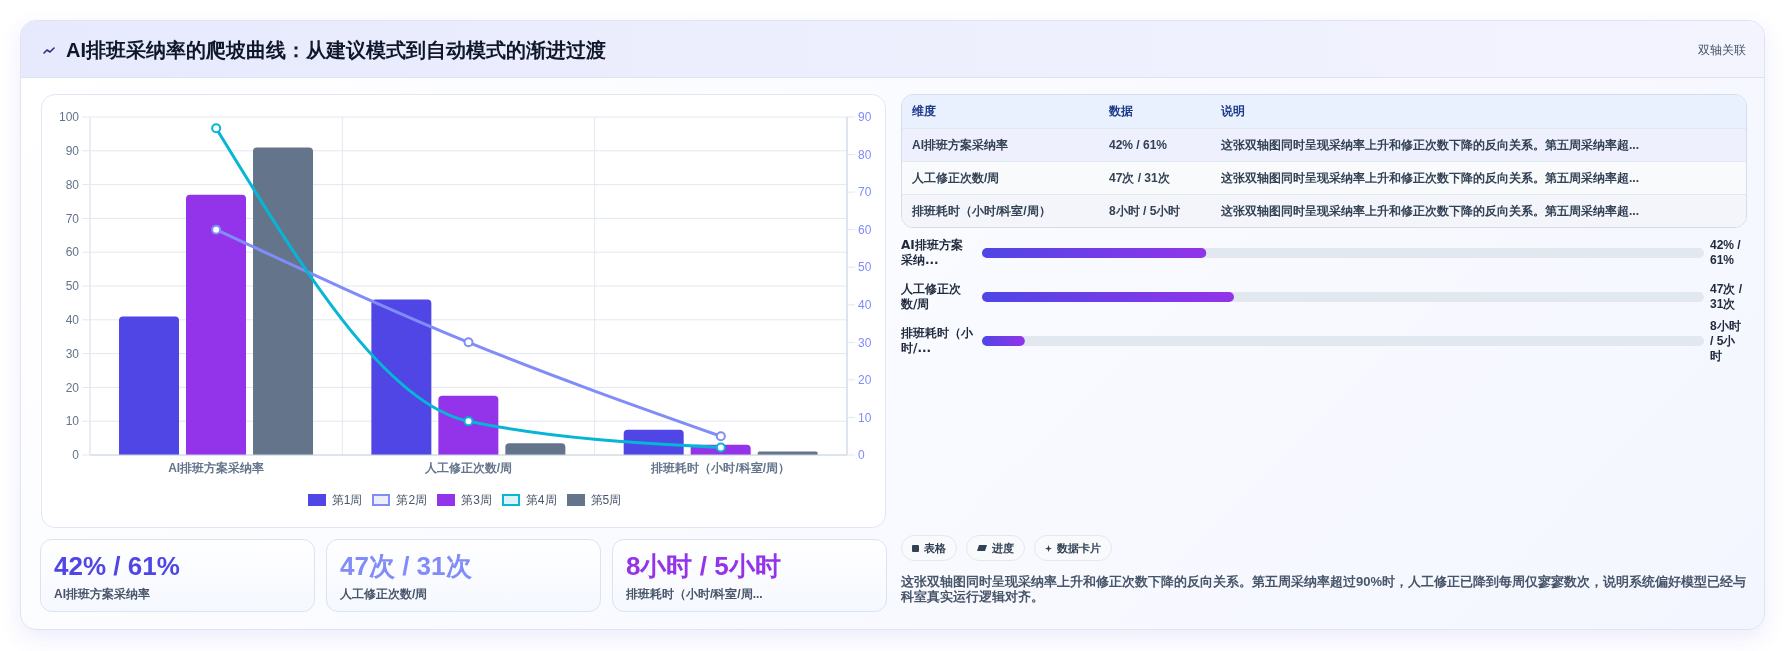 This screenshot has height=651, width=1786. I want to click on text: 数据卡片, so click(1079, 548).